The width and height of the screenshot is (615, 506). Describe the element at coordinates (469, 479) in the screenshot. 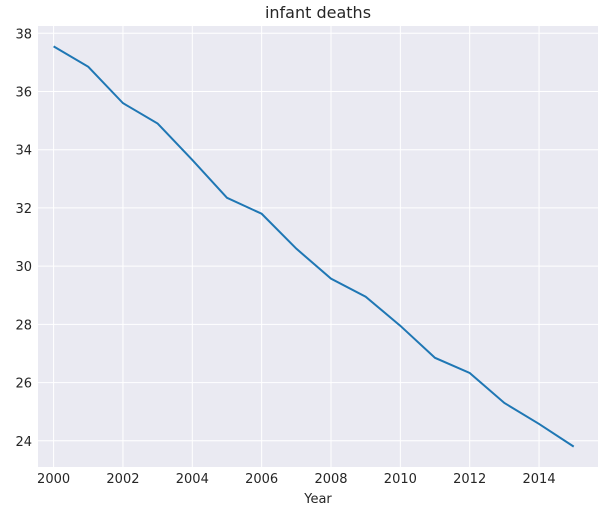

I see `x-tick-label: 2012` at that location.